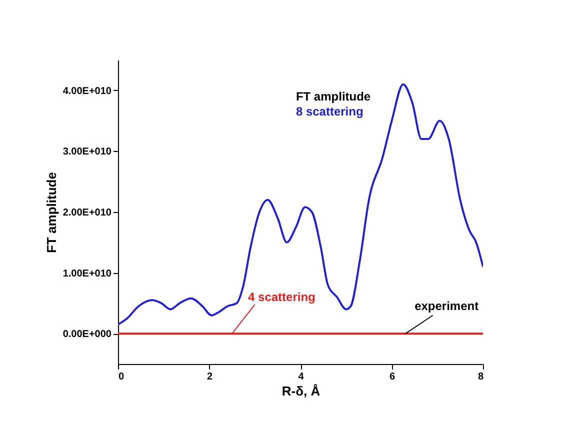 The width and height of the screenshot is (576, 447). Describe the element at coordinates (446, 306) in the screenshot. I see `annotation: experiment` at that location.